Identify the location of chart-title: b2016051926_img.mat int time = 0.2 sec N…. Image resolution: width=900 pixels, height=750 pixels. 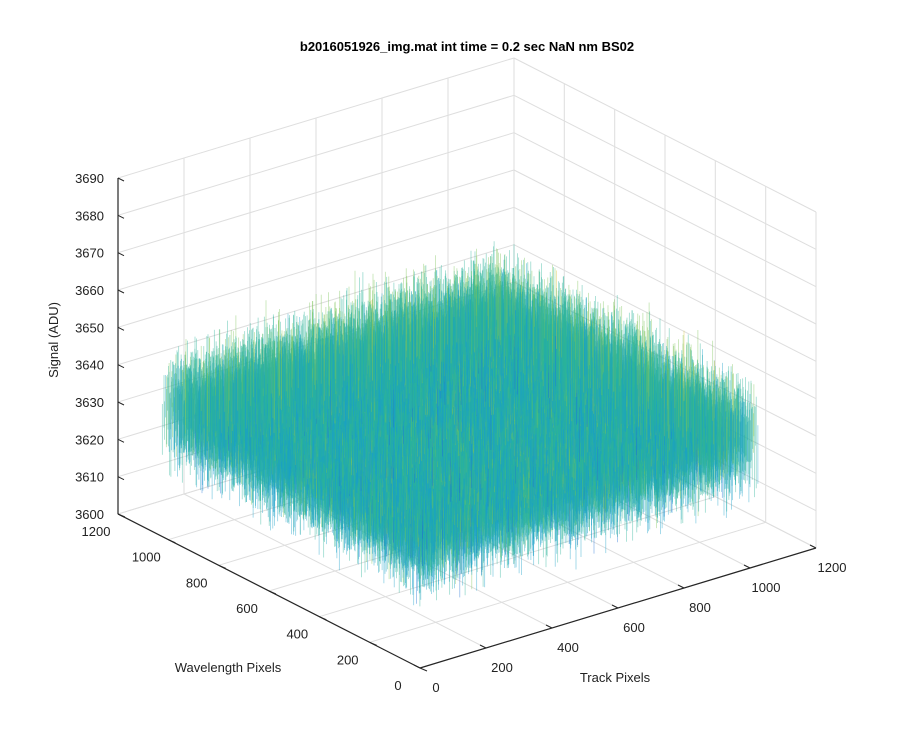
(467, 46).